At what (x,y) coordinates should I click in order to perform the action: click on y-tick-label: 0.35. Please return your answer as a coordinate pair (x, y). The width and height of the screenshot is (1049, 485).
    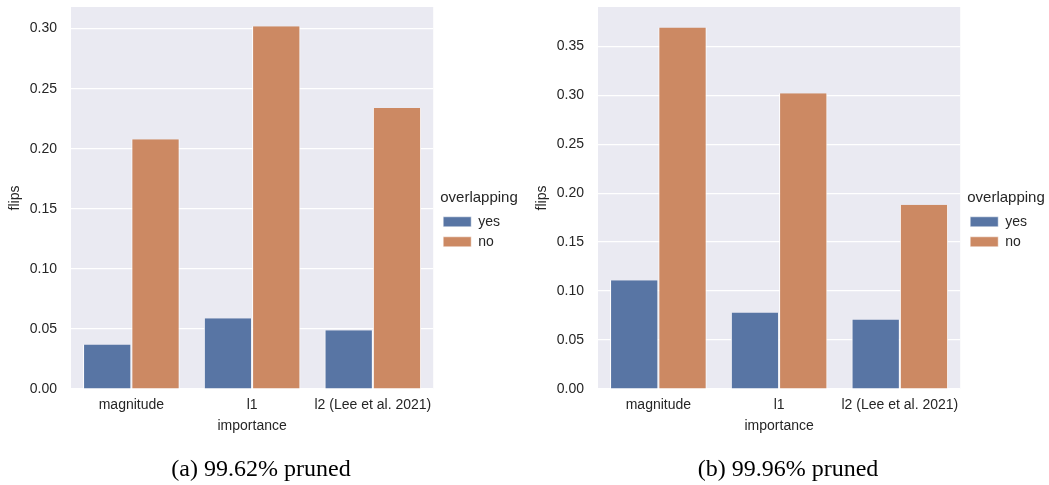
    Looking at the image, I should click on (570, 45).